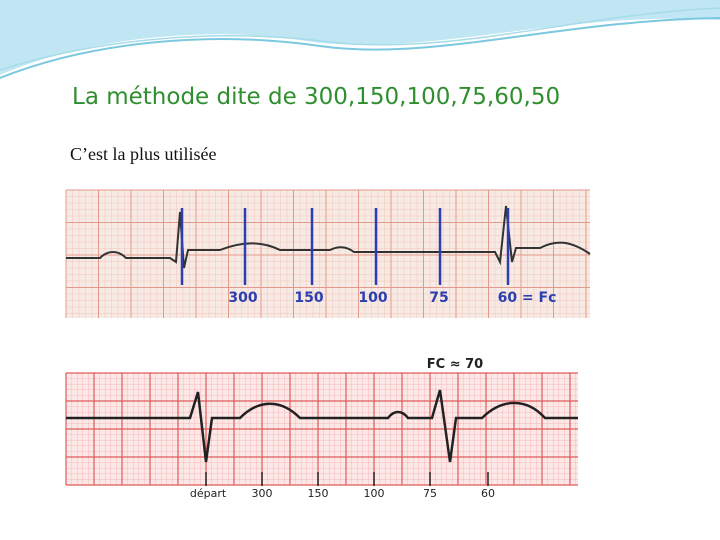 This screenshot has height=540, width=720. I want to click on header-decoration, so click(360, 39).